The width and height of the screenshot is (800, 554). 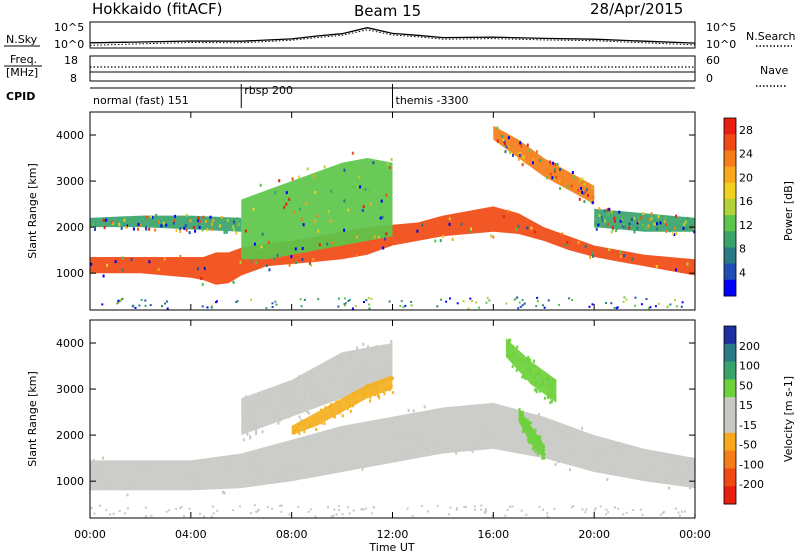 What do you see at coordinates (70, 435) in the screenshot?
I see `velocity-yticks-label-1: 2000` at bounding box center [70, 435].